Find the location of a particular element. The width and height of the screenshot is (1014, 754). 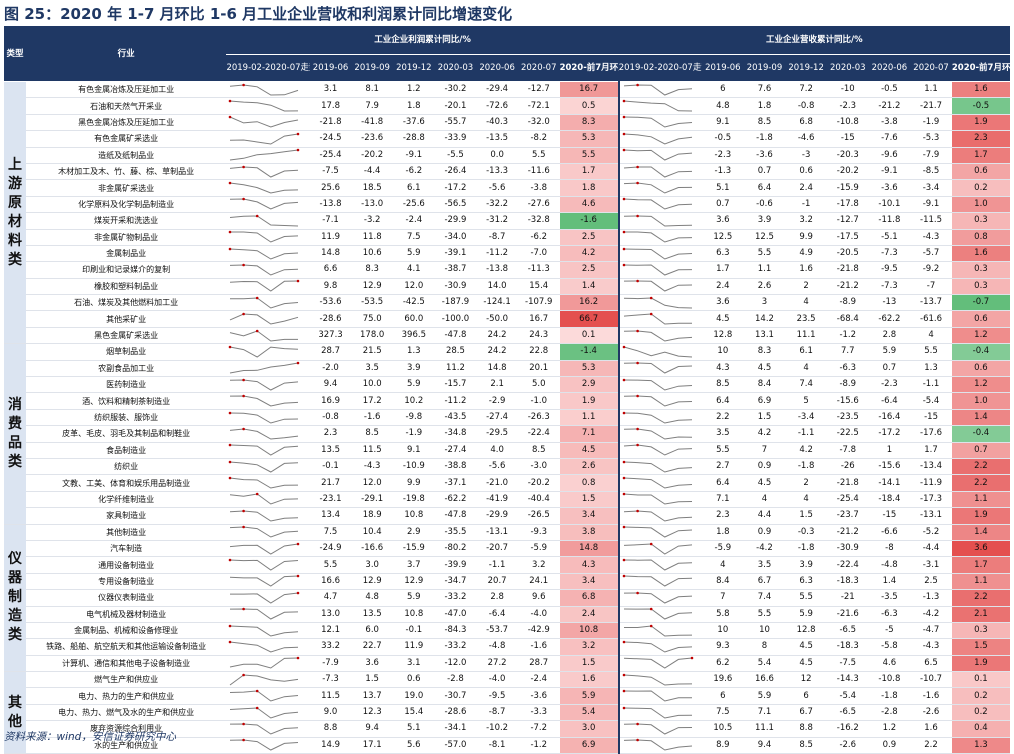

profit-value: 5.6 is located at coordinates (414, 745).